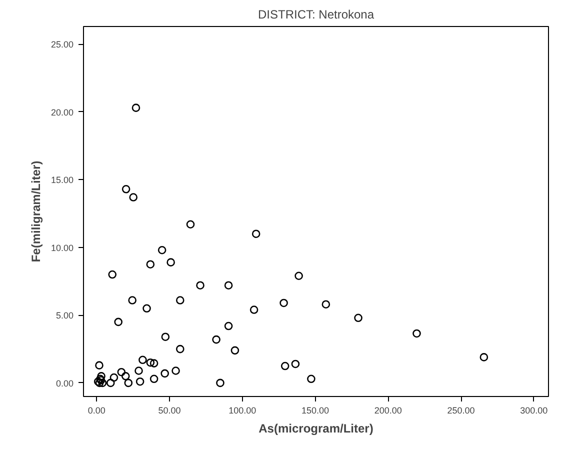  Describe the element at coordinates (461, 411) in the screenshot. I see `x-tick-label: 250.00` at that location.